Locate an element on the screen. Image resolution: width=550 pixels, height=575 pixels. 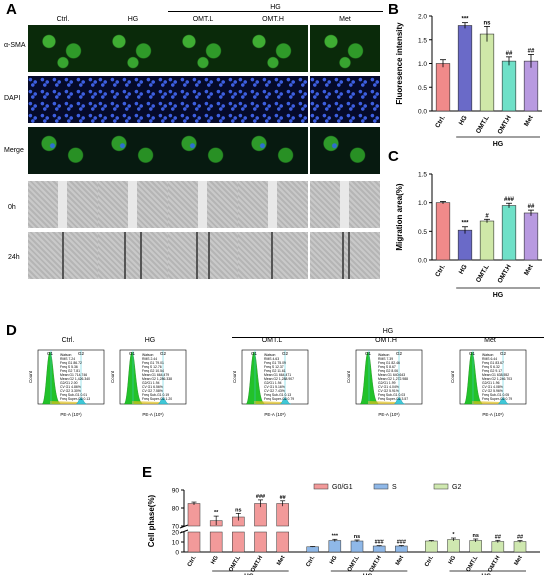
stat-g2: Freq G2 9.17 is located at coordinates (492, 371).